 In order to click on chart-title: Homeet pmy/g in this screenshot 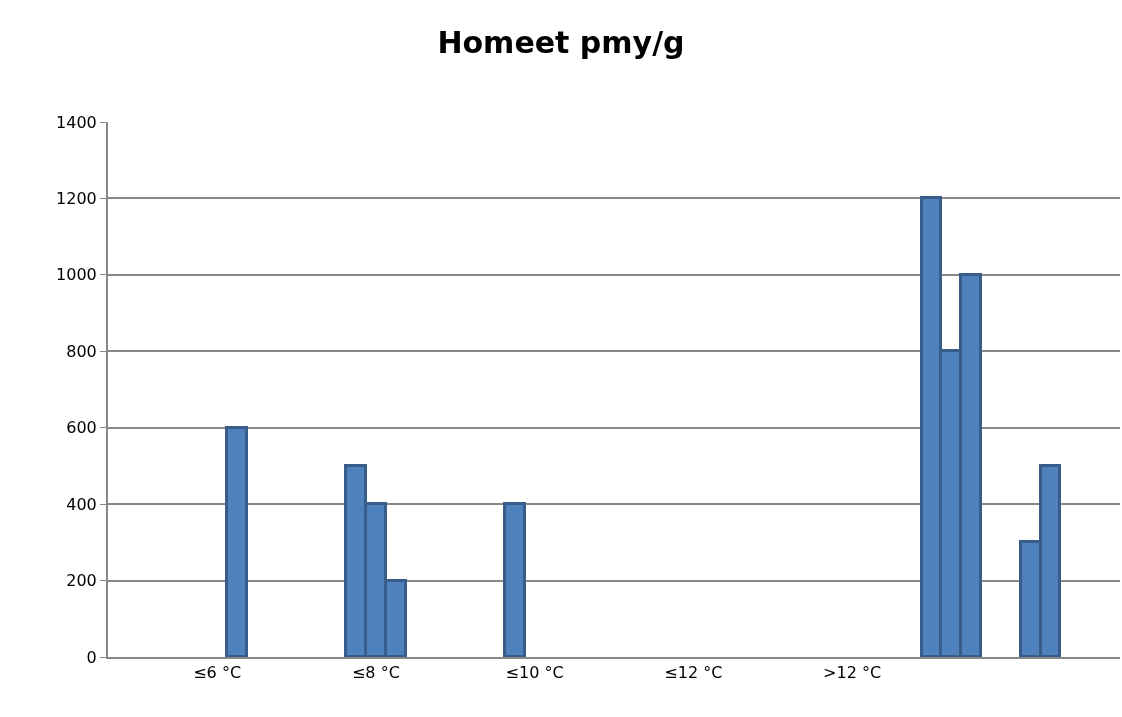, I will do `click(561, 43)`.